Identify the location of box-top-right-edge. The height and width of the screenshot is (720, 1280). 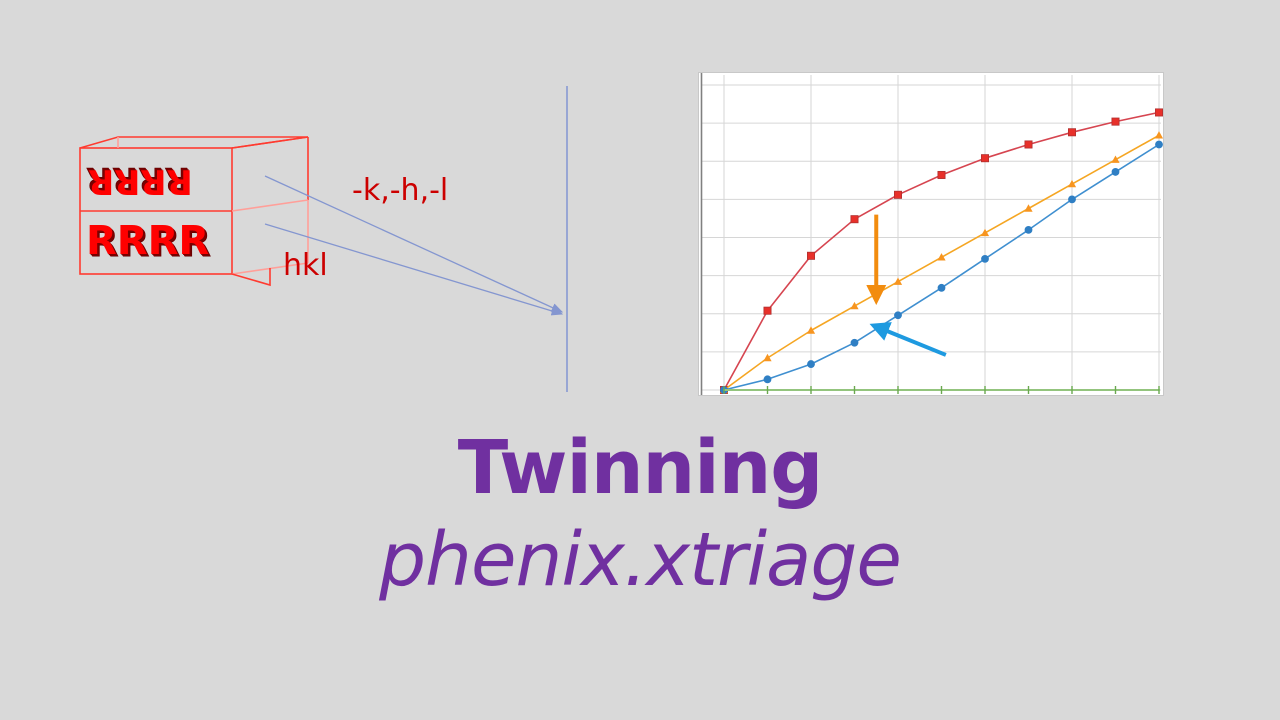
(270, 142).